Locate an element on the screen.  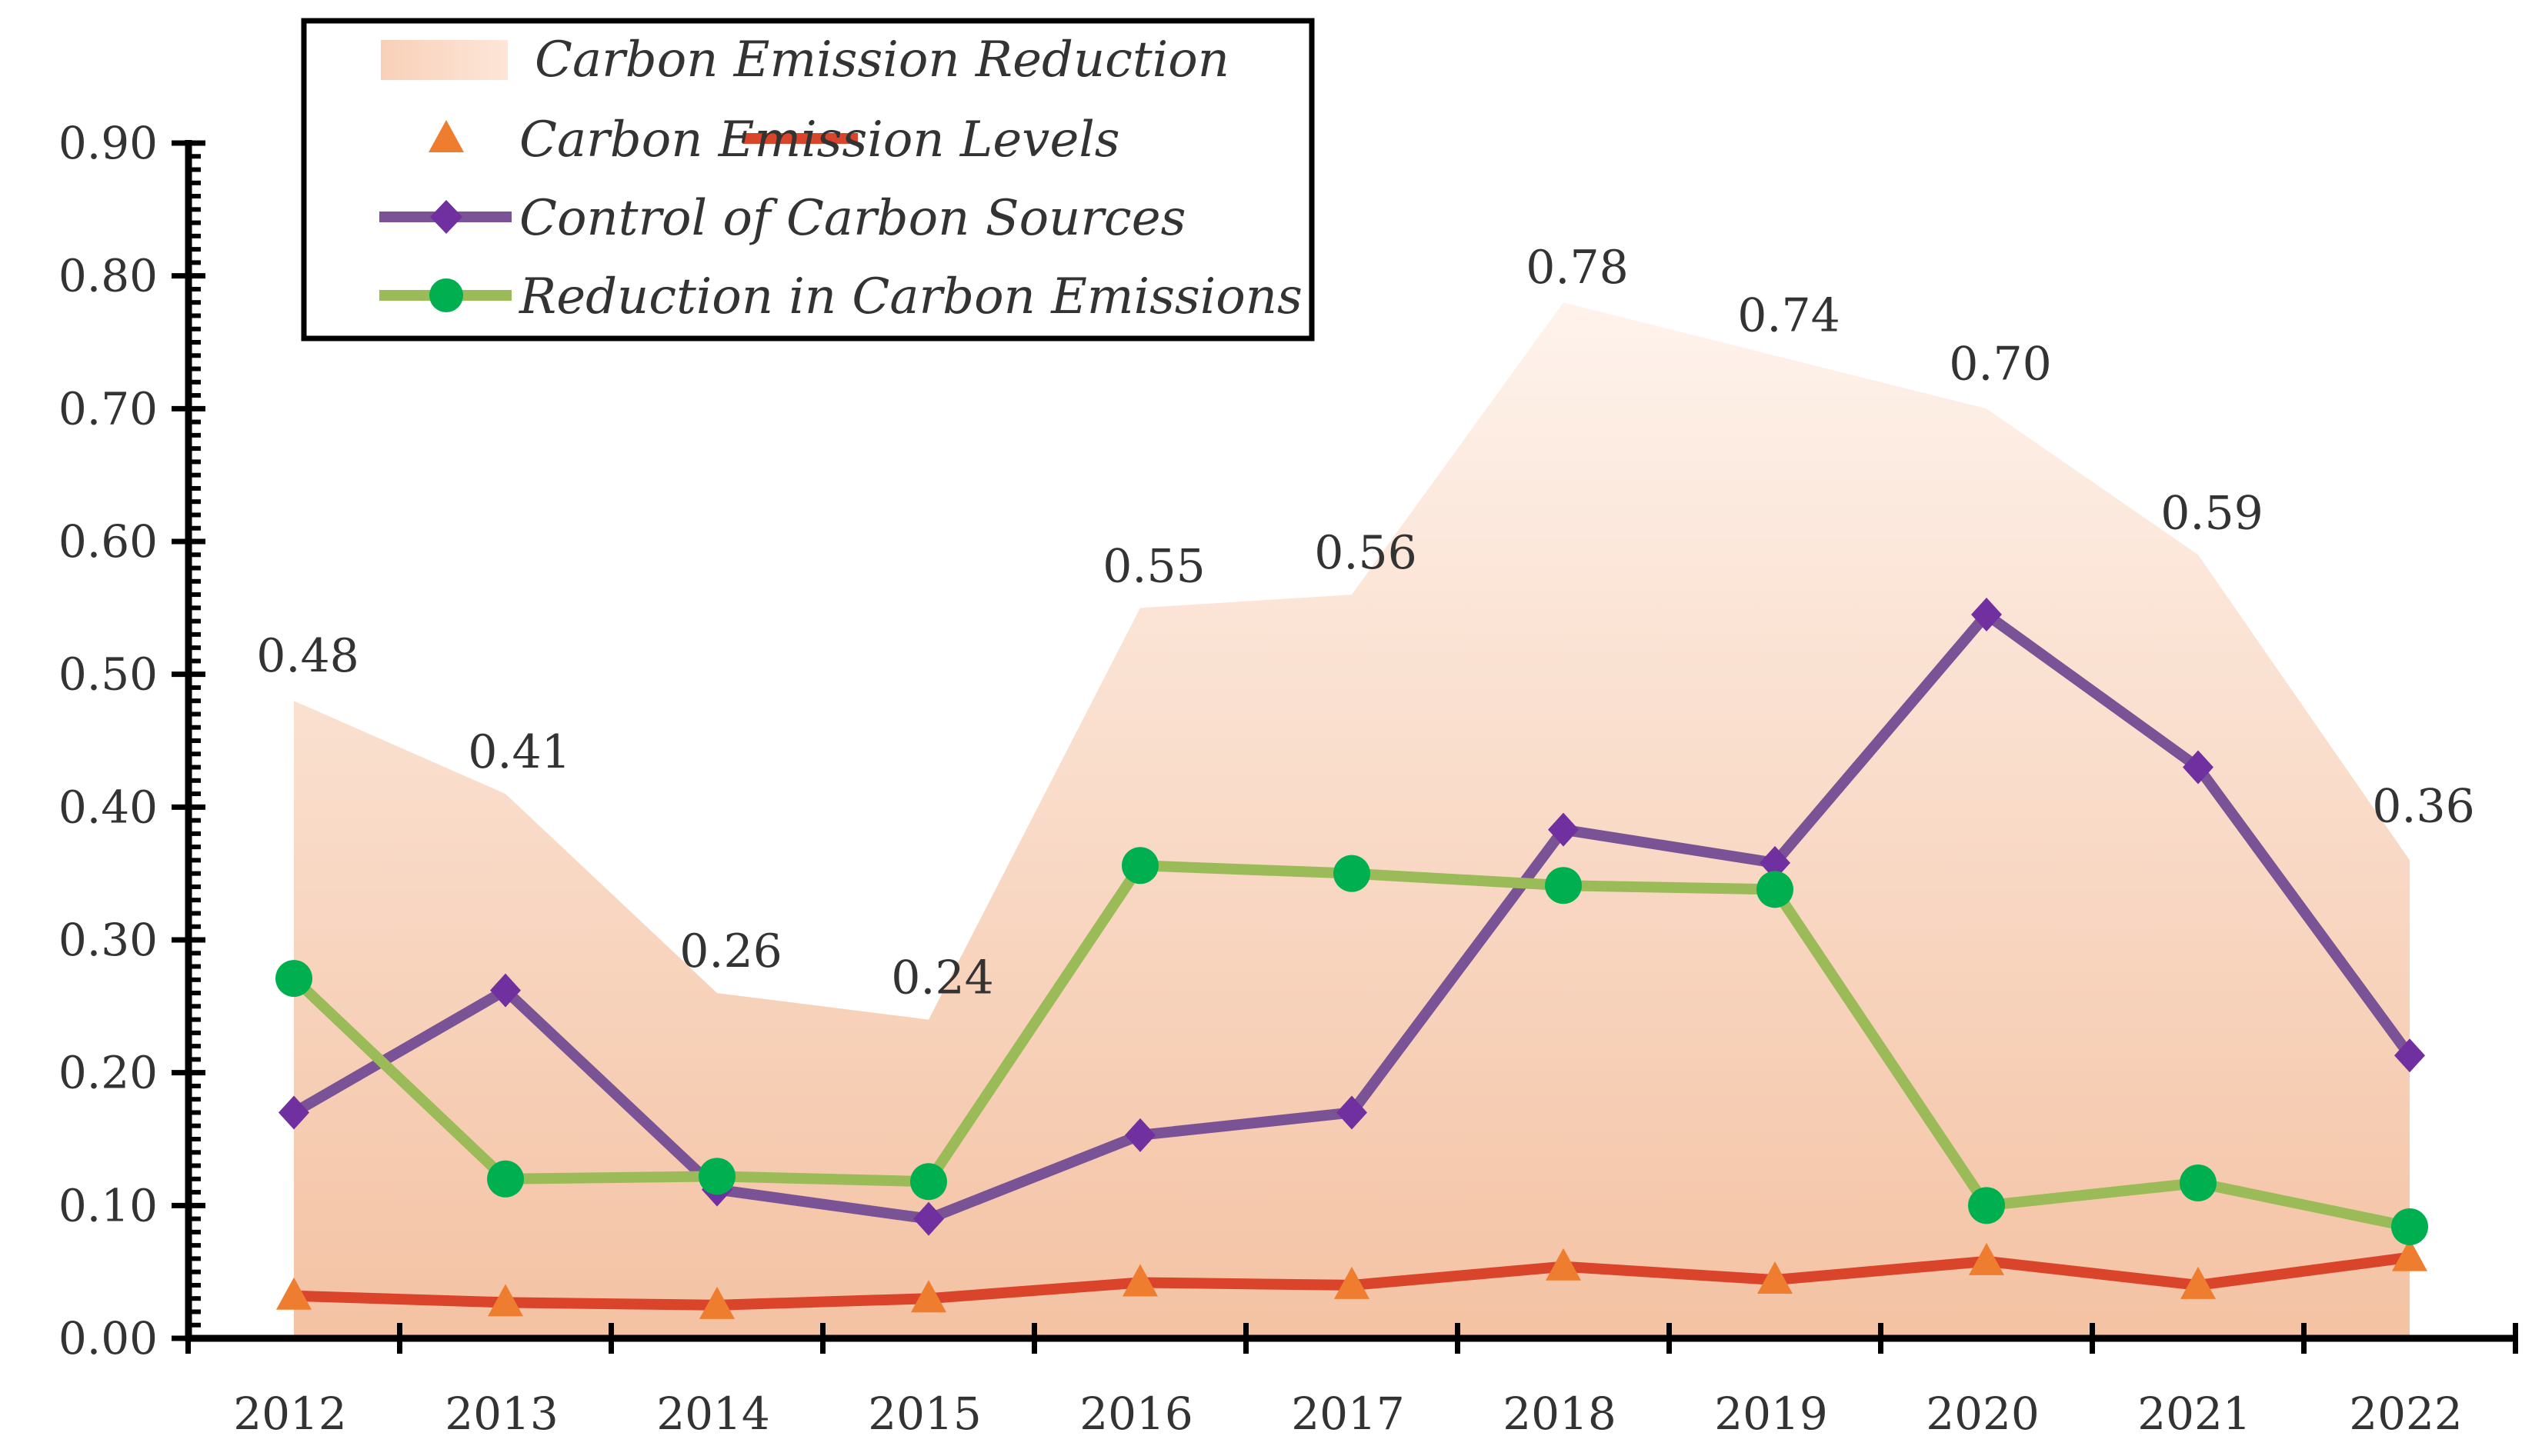
area-data-label: 0.56 is located at coordinates (1365, 553).